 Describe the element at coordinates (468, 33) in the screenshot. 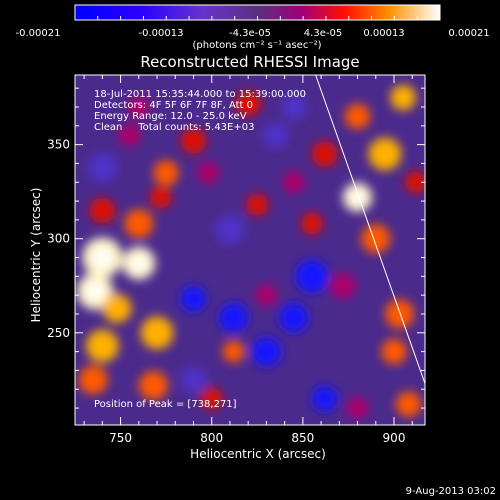

I see `colorbar-tick-label: 0.00021` at that location.